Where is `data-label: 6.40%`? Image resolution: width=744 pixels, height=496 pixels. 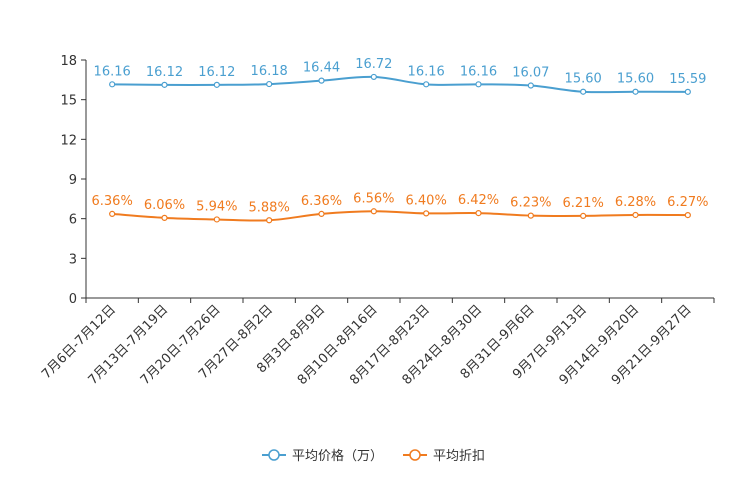
data-label: 6.40% is located at coordinates (426, 200).